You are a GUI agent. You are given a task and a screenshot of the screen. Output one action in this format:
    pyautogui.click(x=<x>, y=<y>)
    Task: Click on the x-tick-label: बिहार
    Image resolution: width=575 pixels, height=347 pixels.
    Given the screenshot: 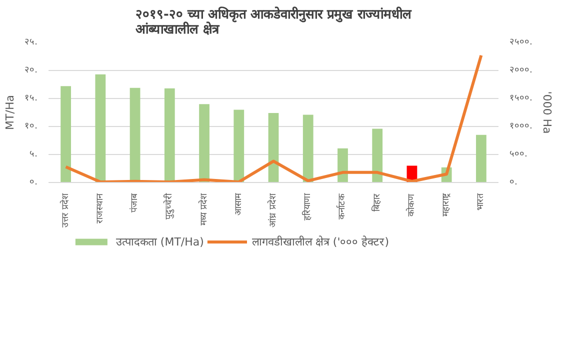 What is the action you would take?
    pyautogui.click(x=376, y=203)
    